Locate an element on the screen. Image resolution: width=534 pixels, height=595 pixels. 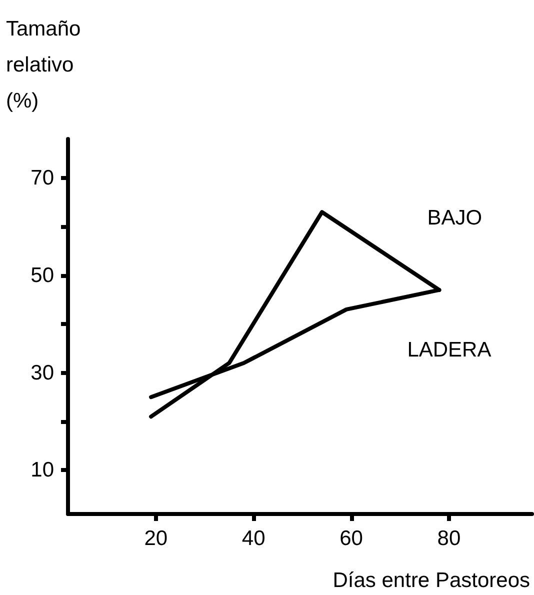
x-axis-title: Días entre Pastoreos is located at coordinates (431, 580).